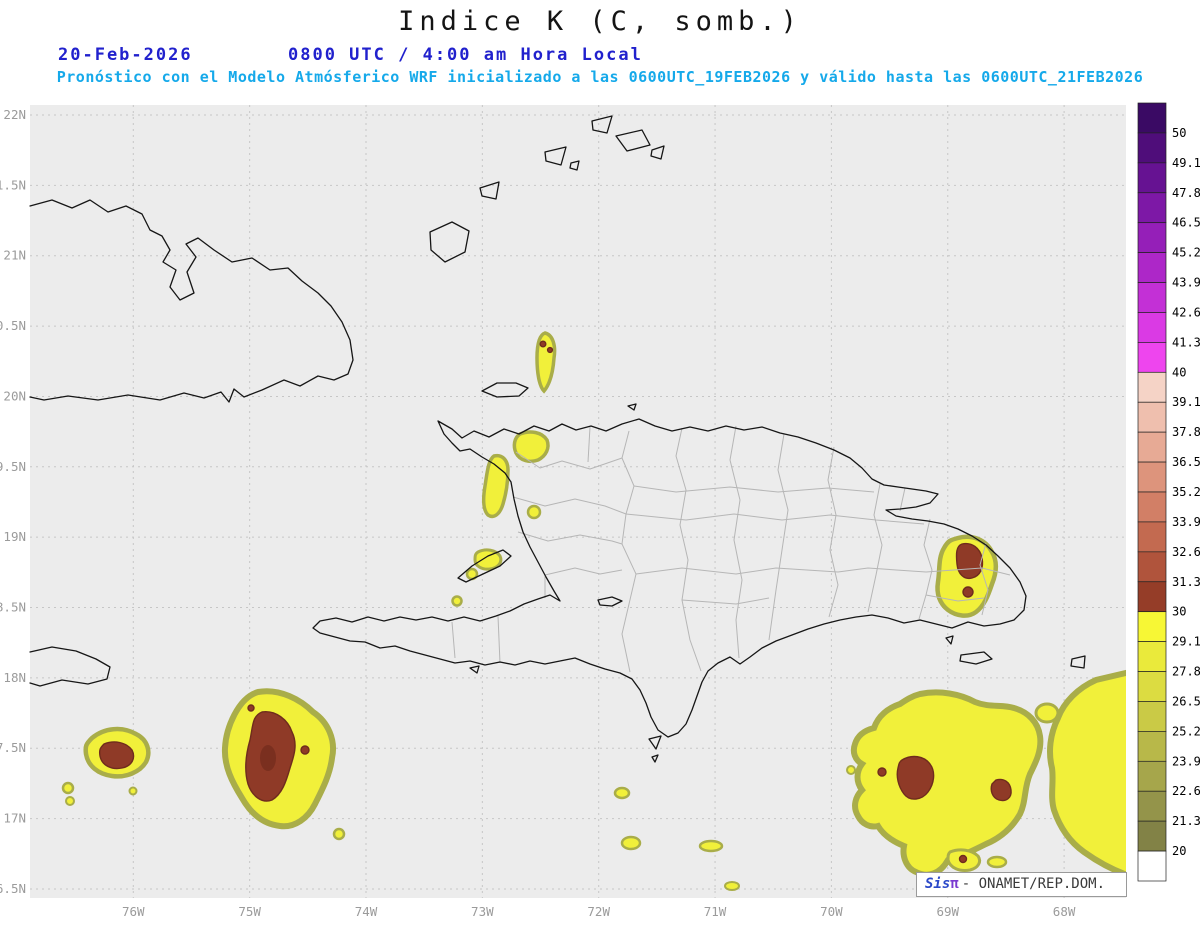  Describe the element at coordinates (1186, 432) in the screenshot. I see `colorbar-tick-label: 37.8` at that location.